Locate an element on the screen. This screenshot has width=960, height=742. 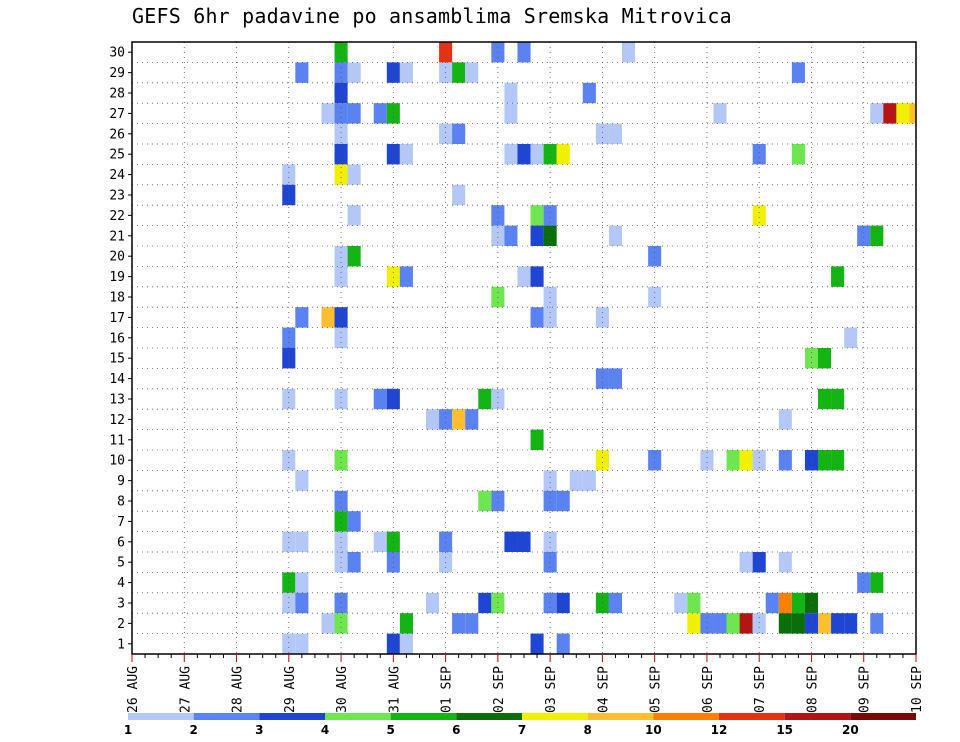
precip-cell-m16-t55 is located at coordinates (851, 337).